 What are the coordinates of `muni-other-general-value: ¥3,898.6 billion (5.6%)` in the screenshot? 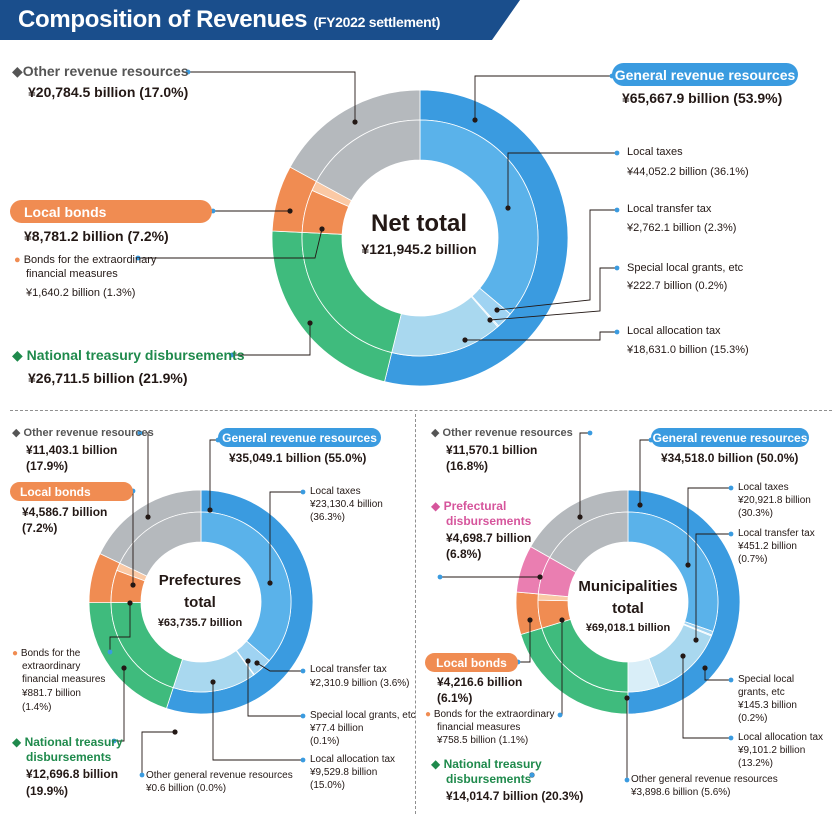 It's located at (681, 792).